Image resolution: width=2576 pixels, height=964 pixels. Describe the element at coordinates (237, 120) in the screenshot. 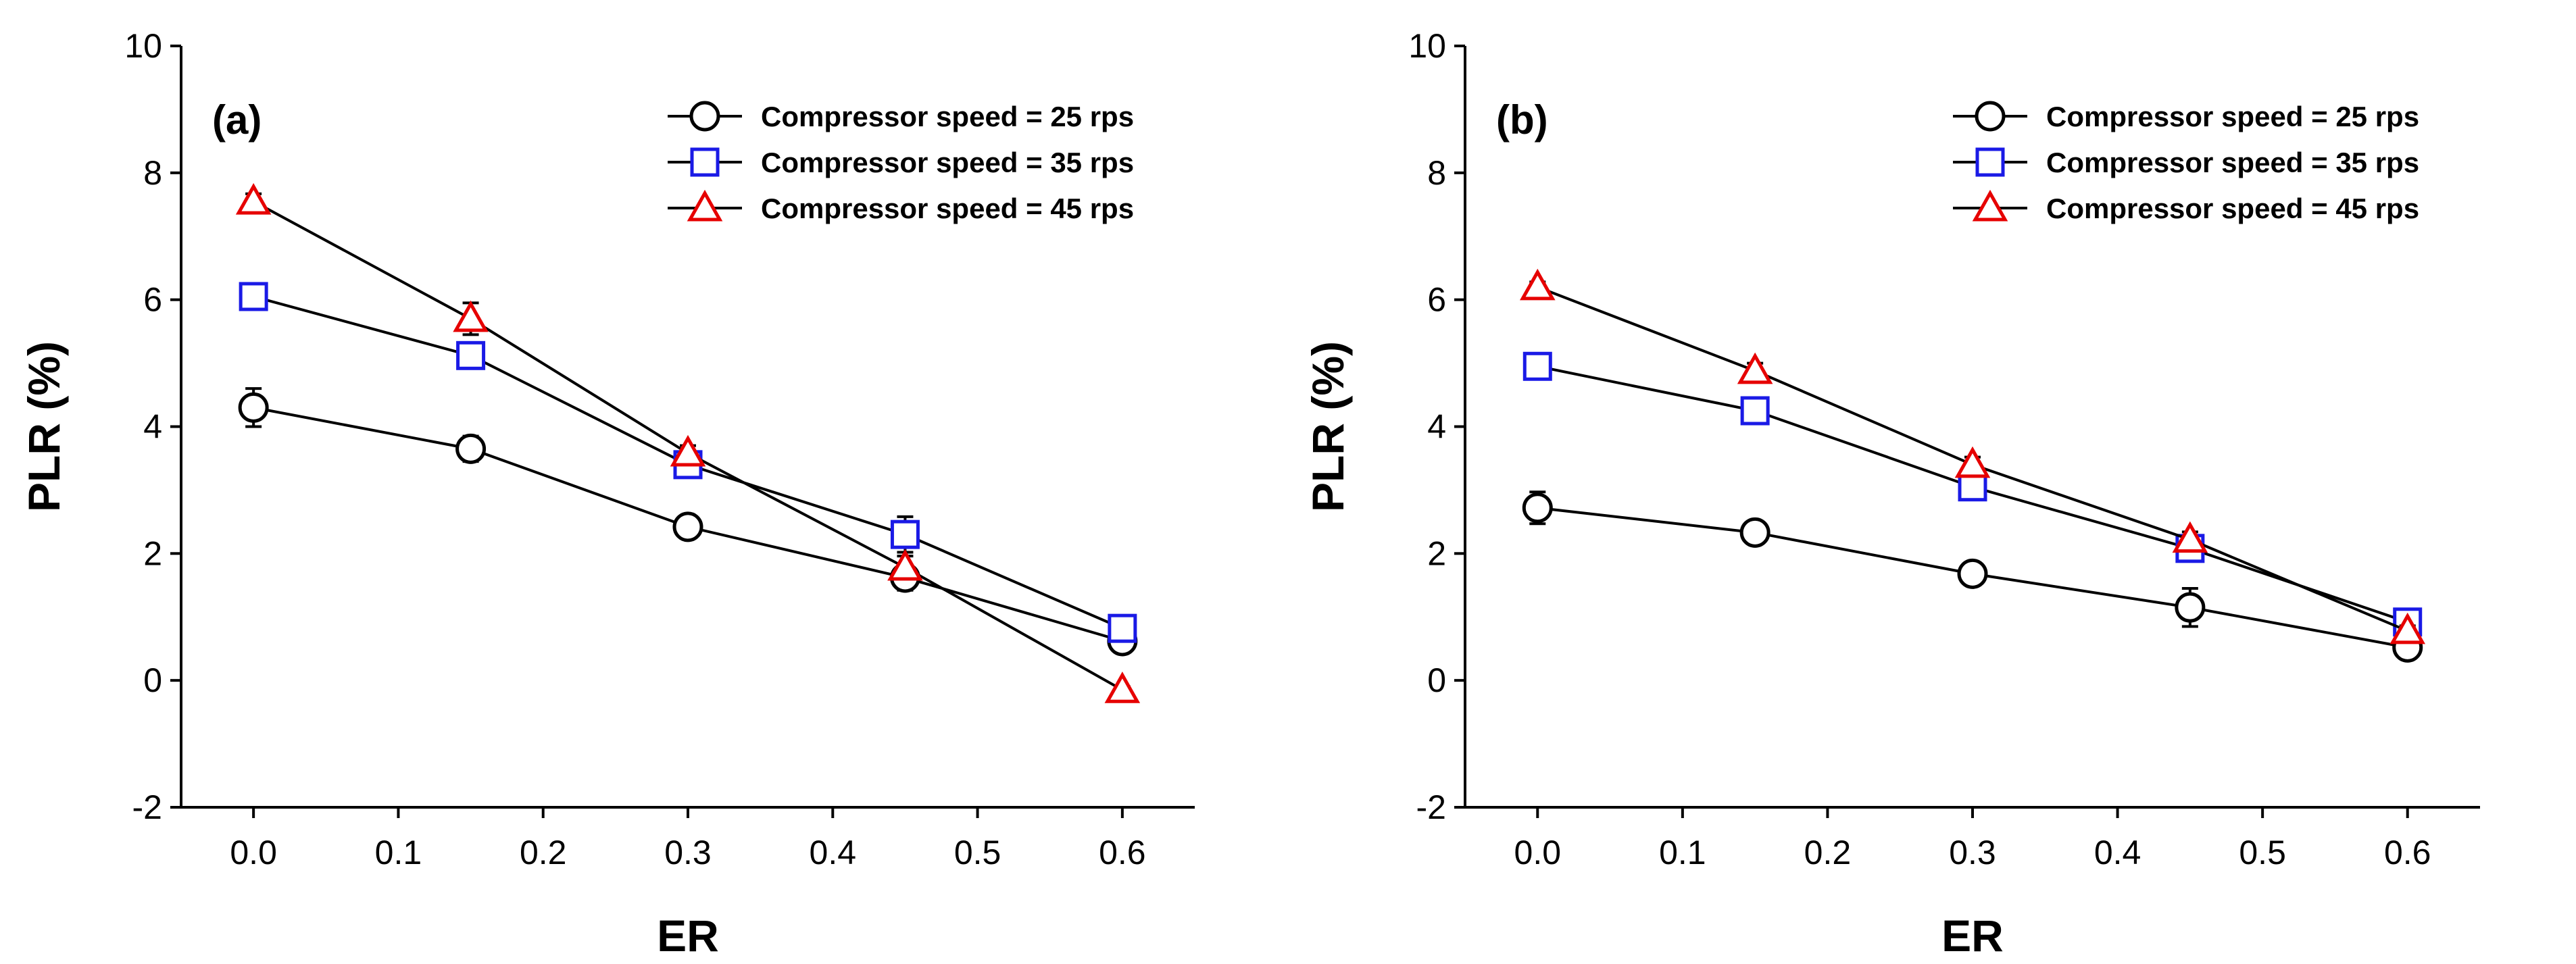

I see `panel-label: (a)` at that location.